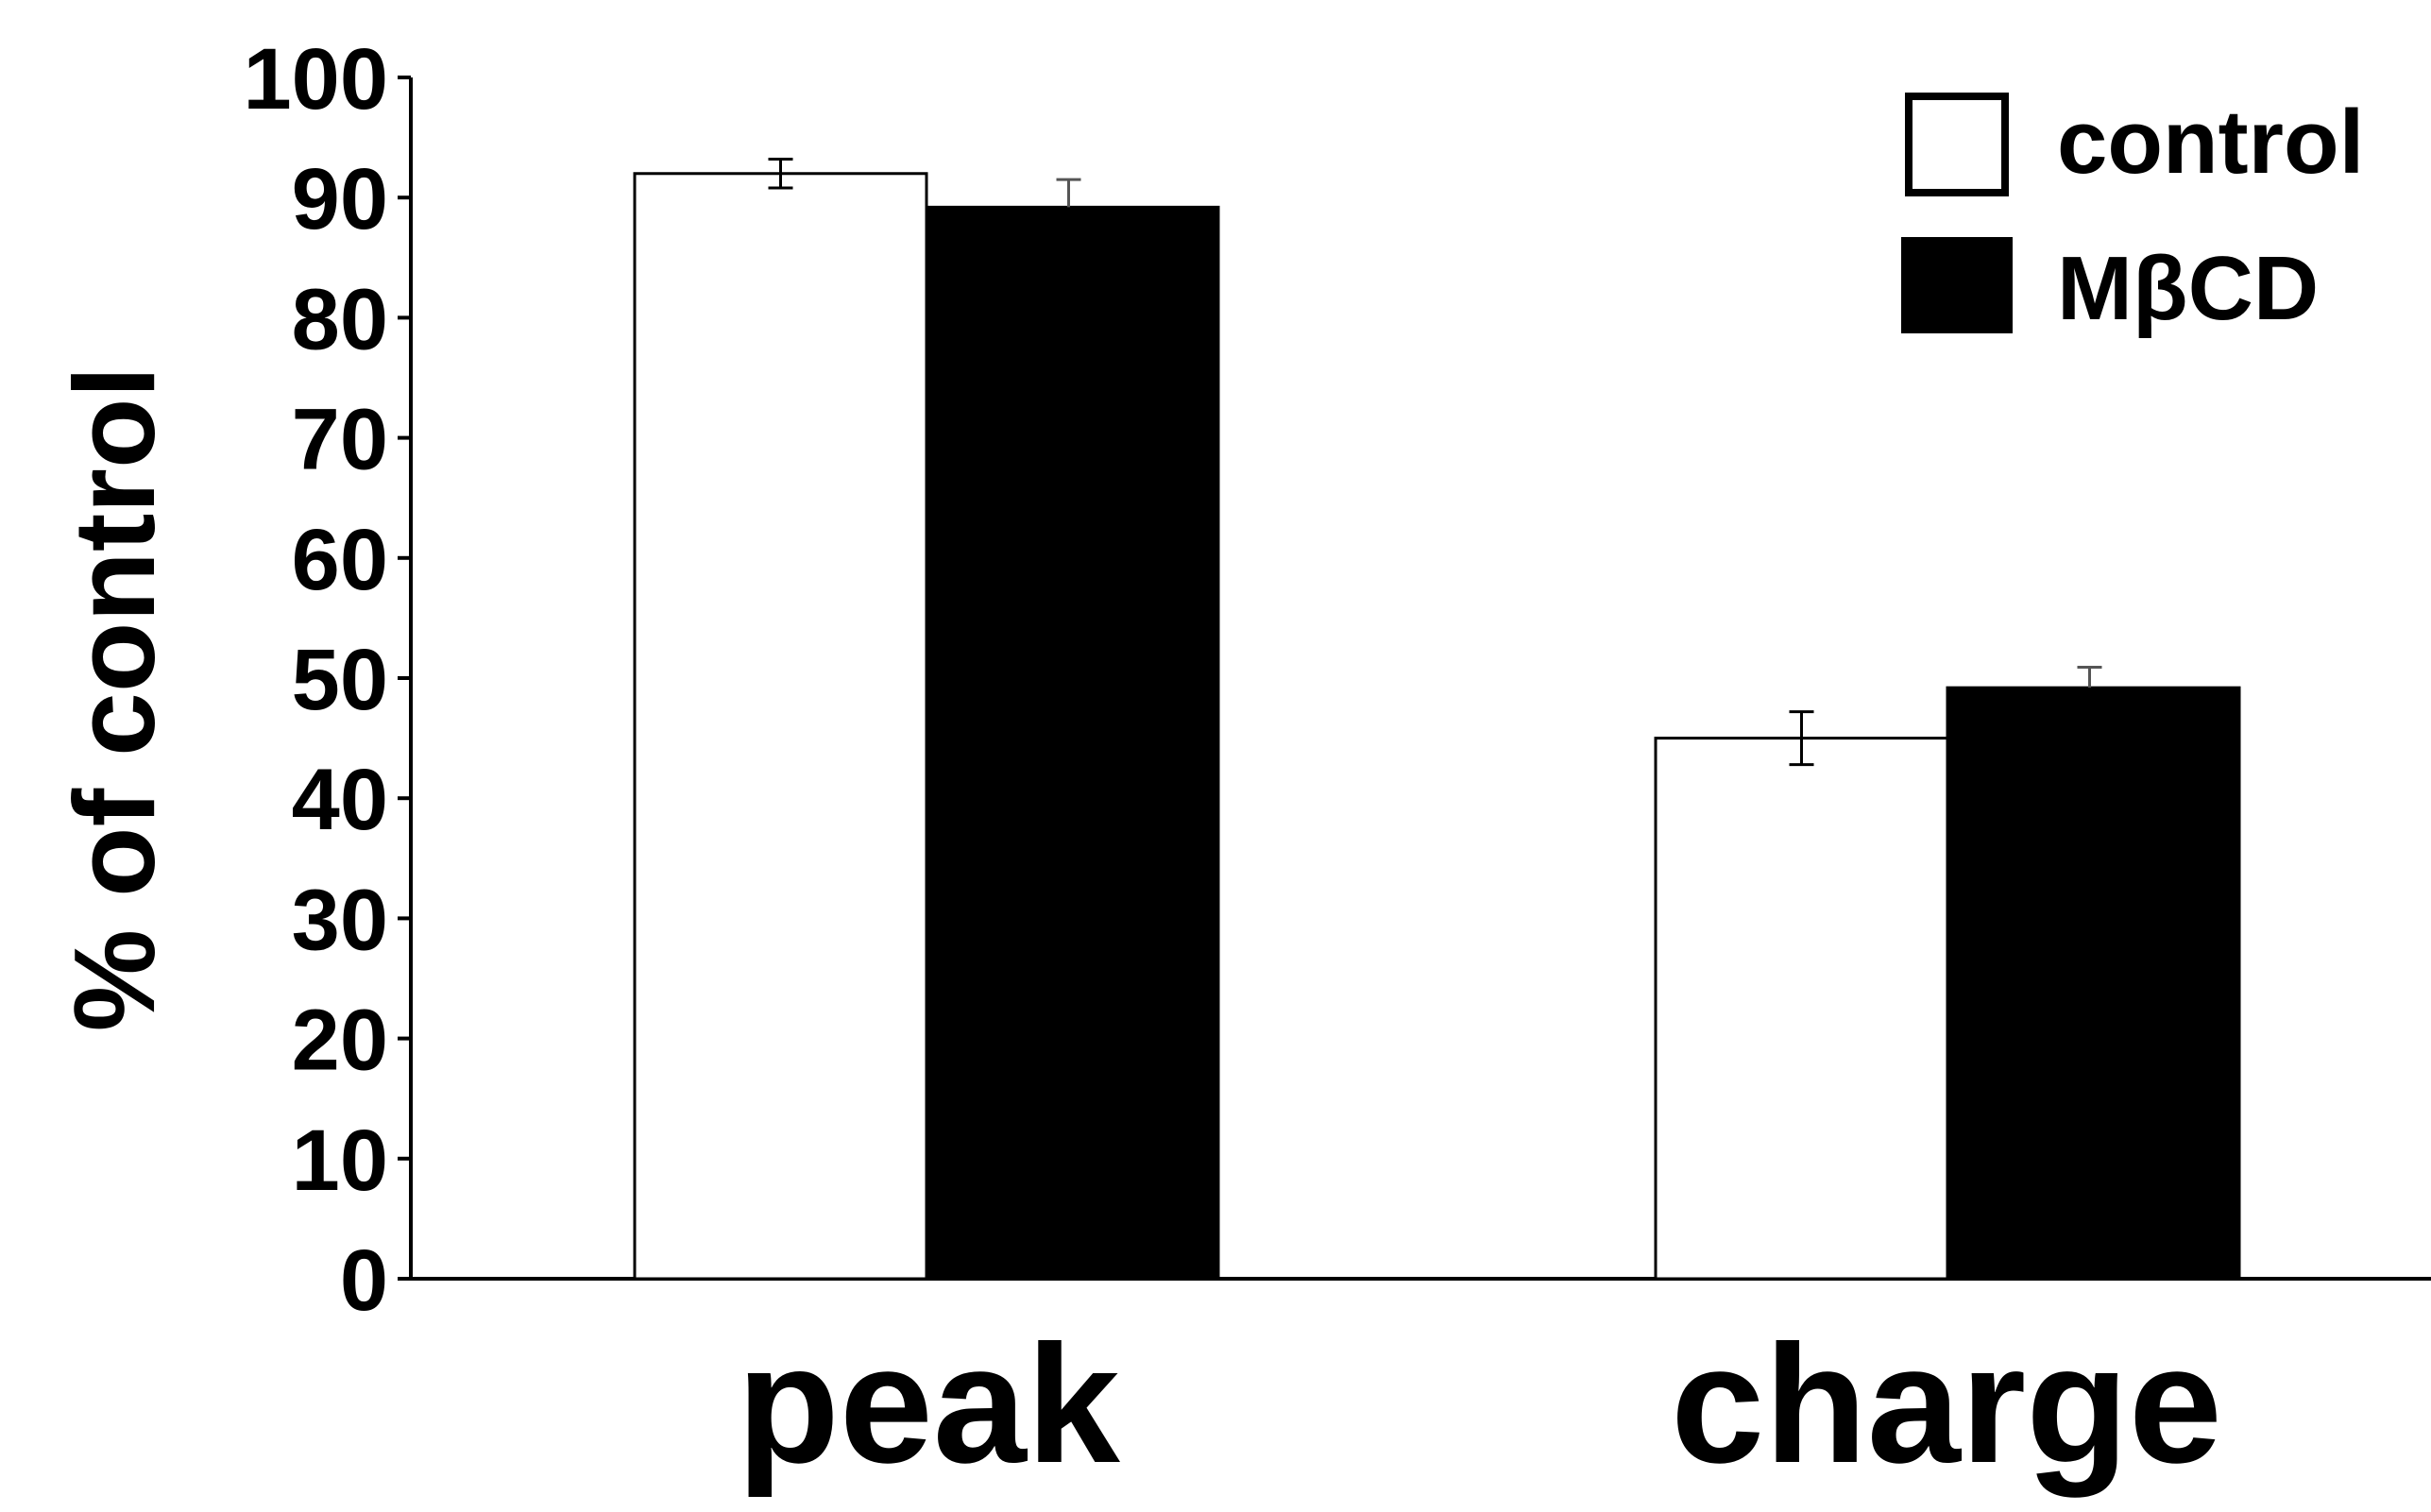 The image size is (2431, 1512). Describe the element at coordinates (340, 560) in the screenshot. I see `y-tick-label: 60` at that location.